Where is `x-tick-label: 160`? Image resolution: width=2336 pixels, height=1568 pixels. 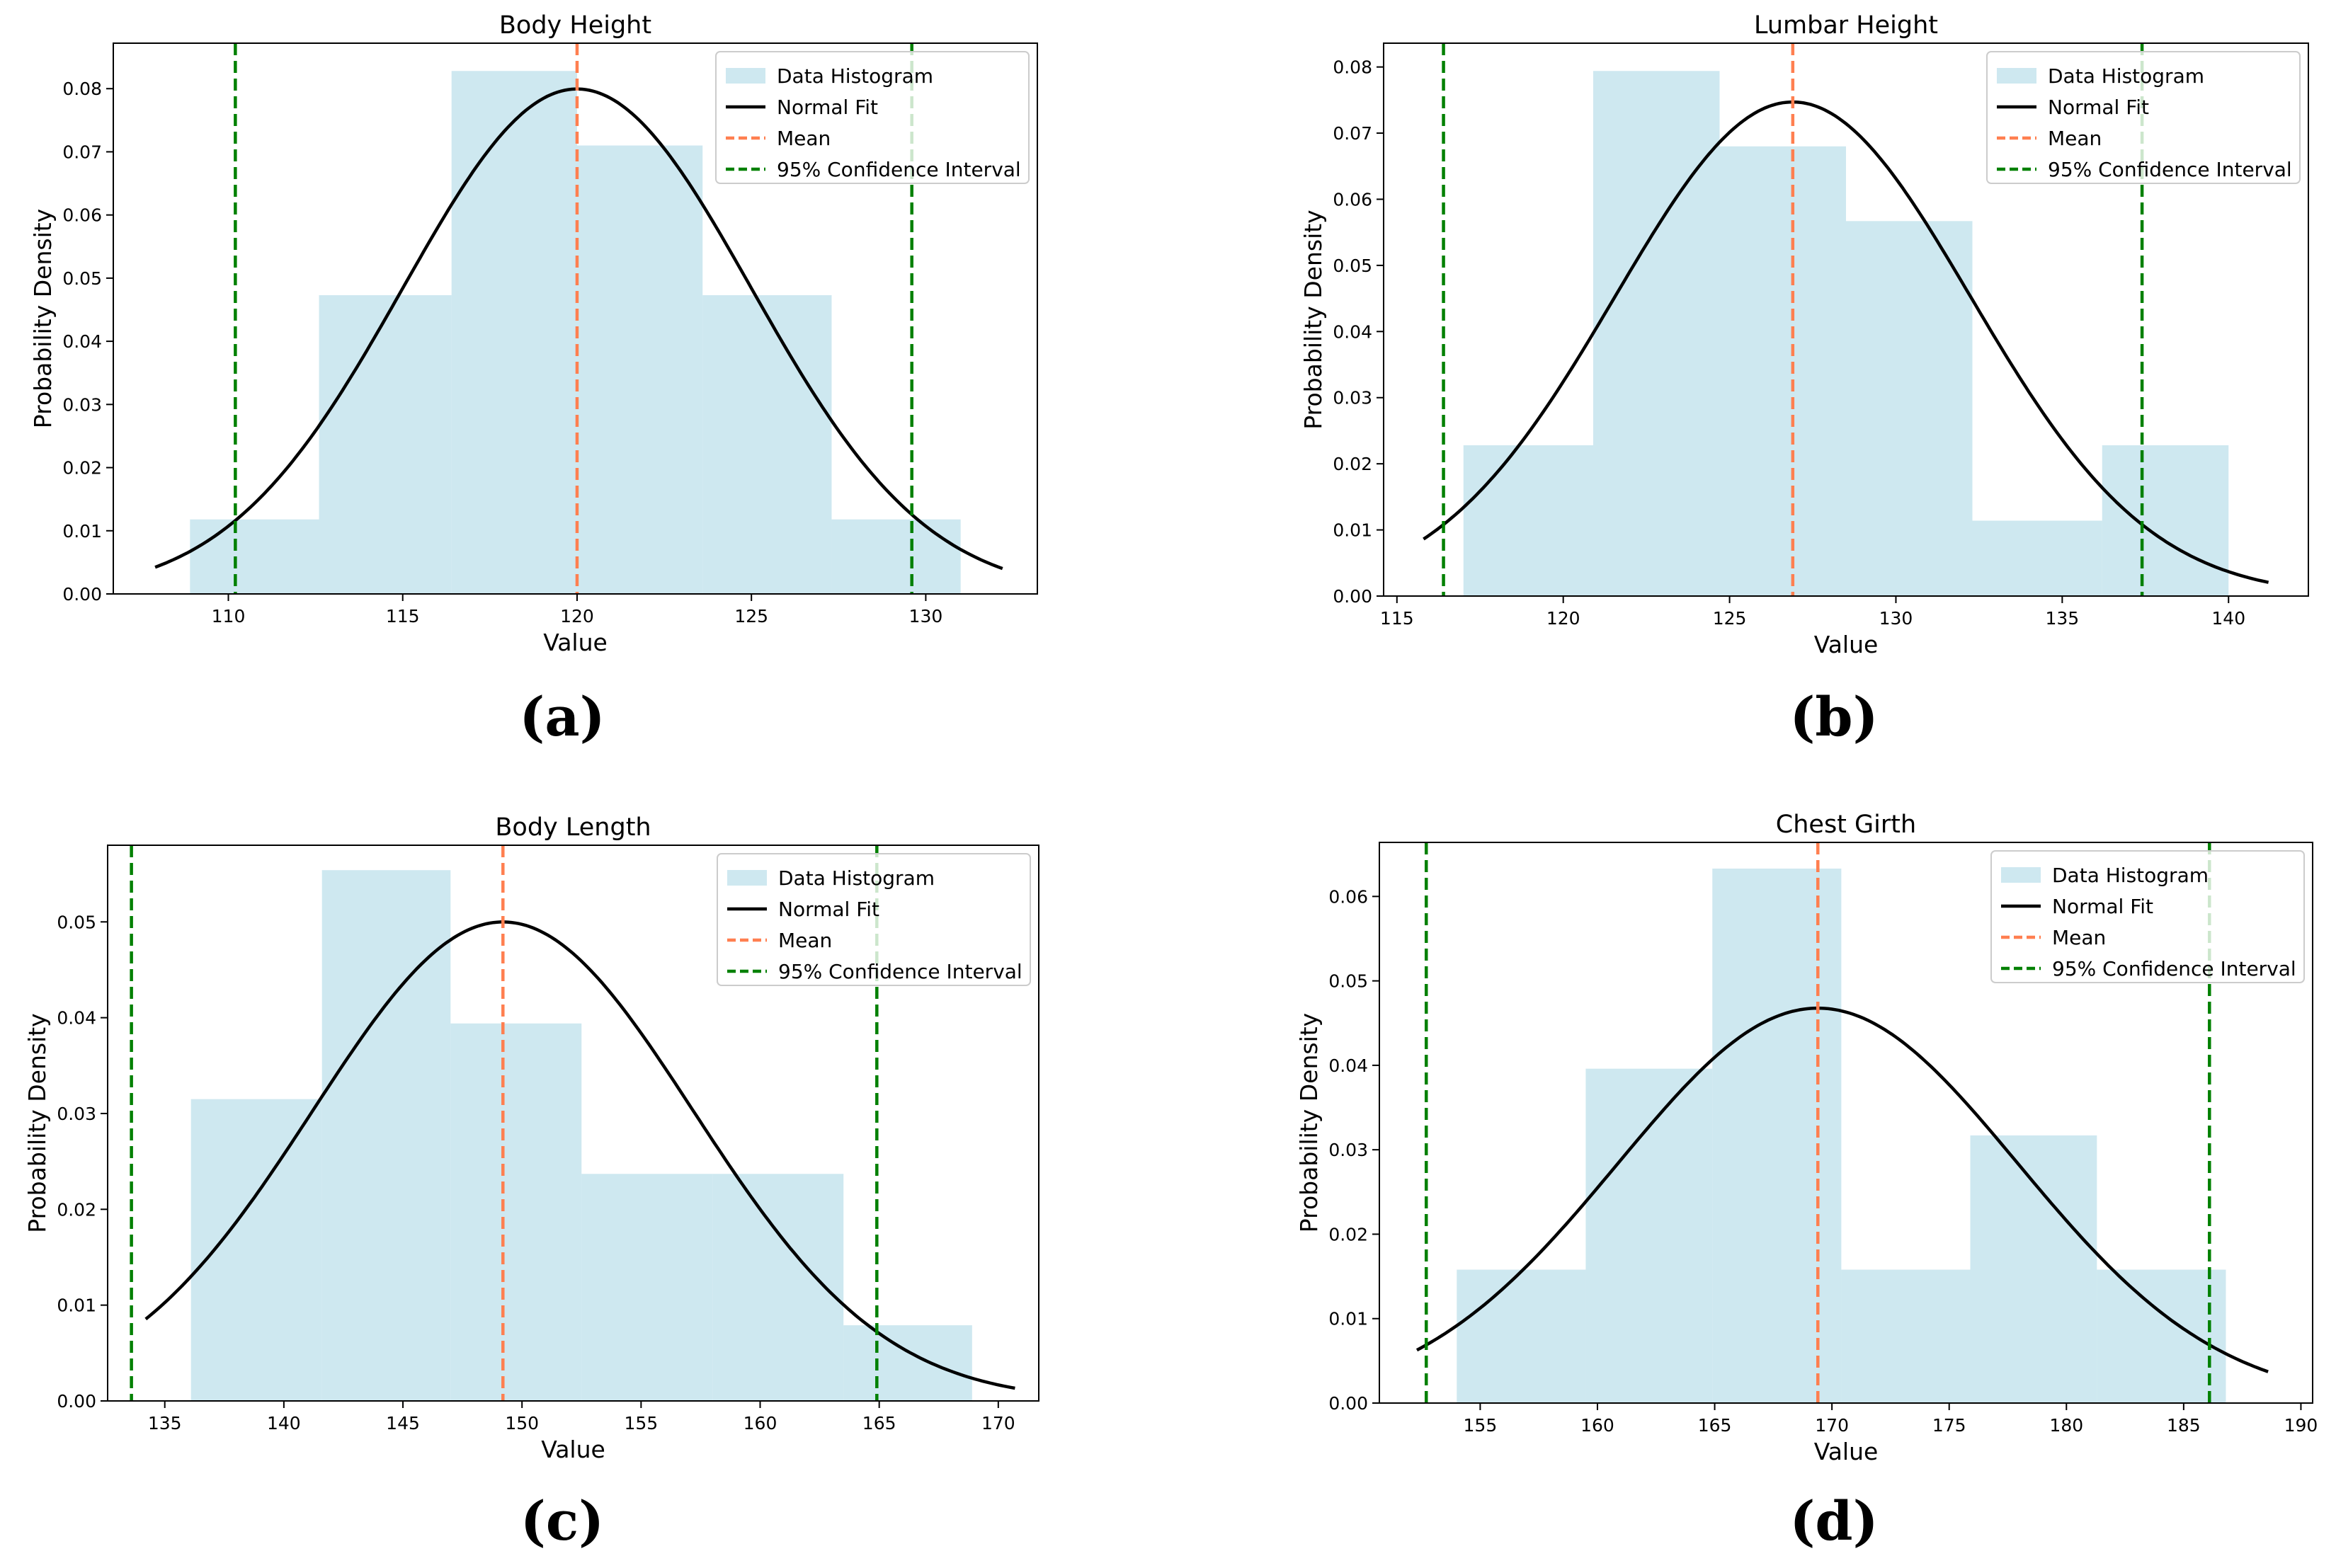
x-tick-label: 160 is located at coordinates (760, 1423).